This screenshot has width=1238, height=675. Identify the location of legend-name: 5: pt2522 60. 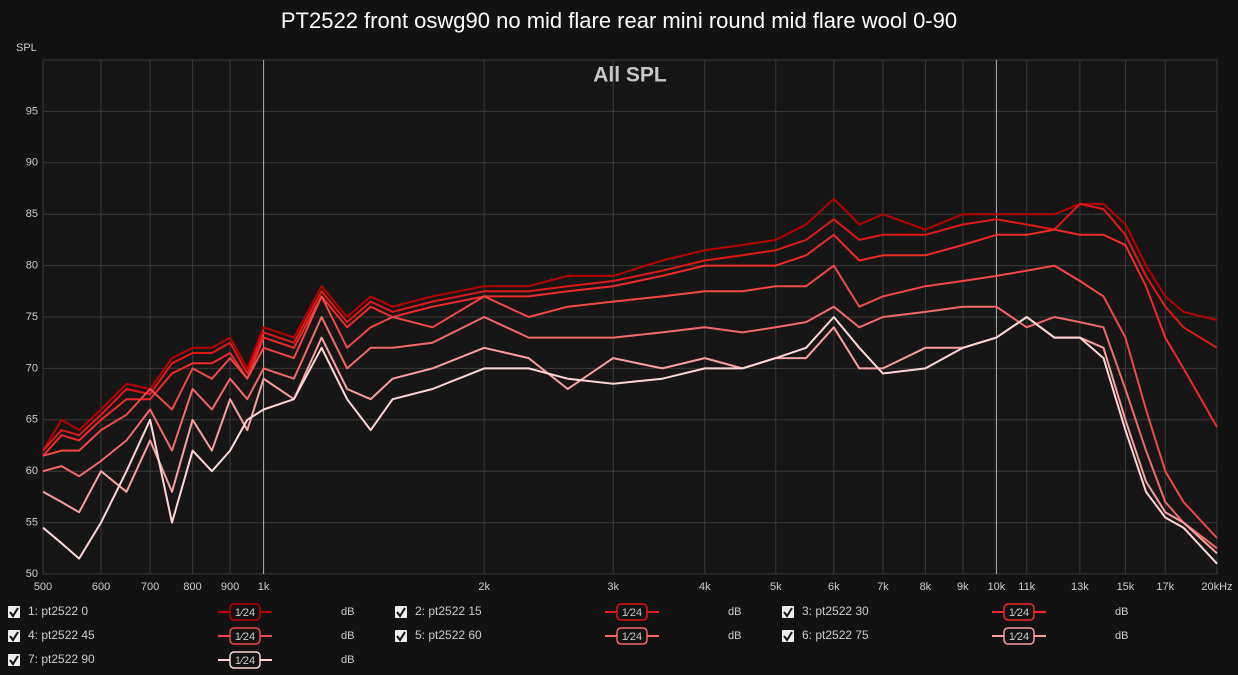
(448, 635).